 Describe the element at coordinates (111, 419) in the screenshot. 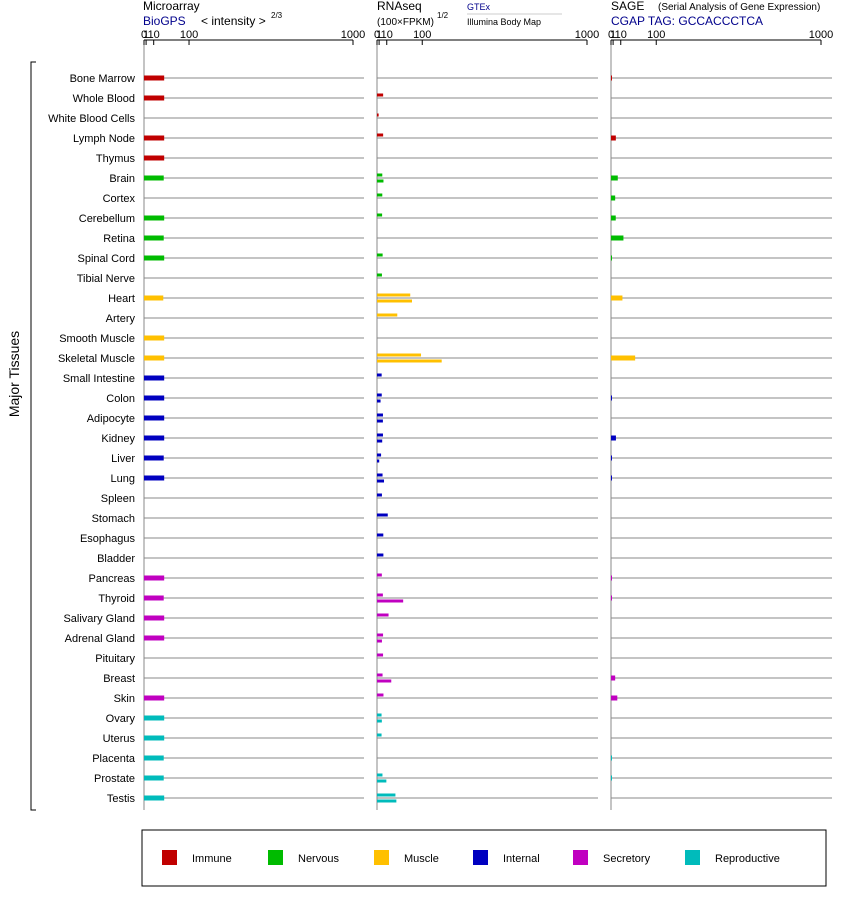

I see `tissue-label: Adipocyte` at that location.